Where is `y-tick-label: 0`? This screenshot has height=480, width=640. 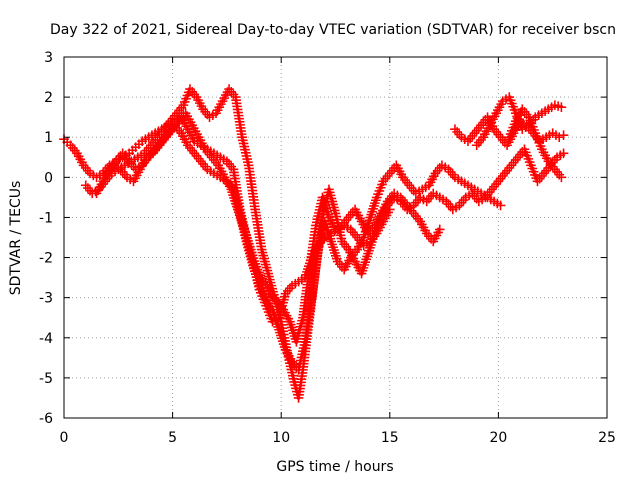 y-tick-label: 0 is located at coordinates (48, 178).